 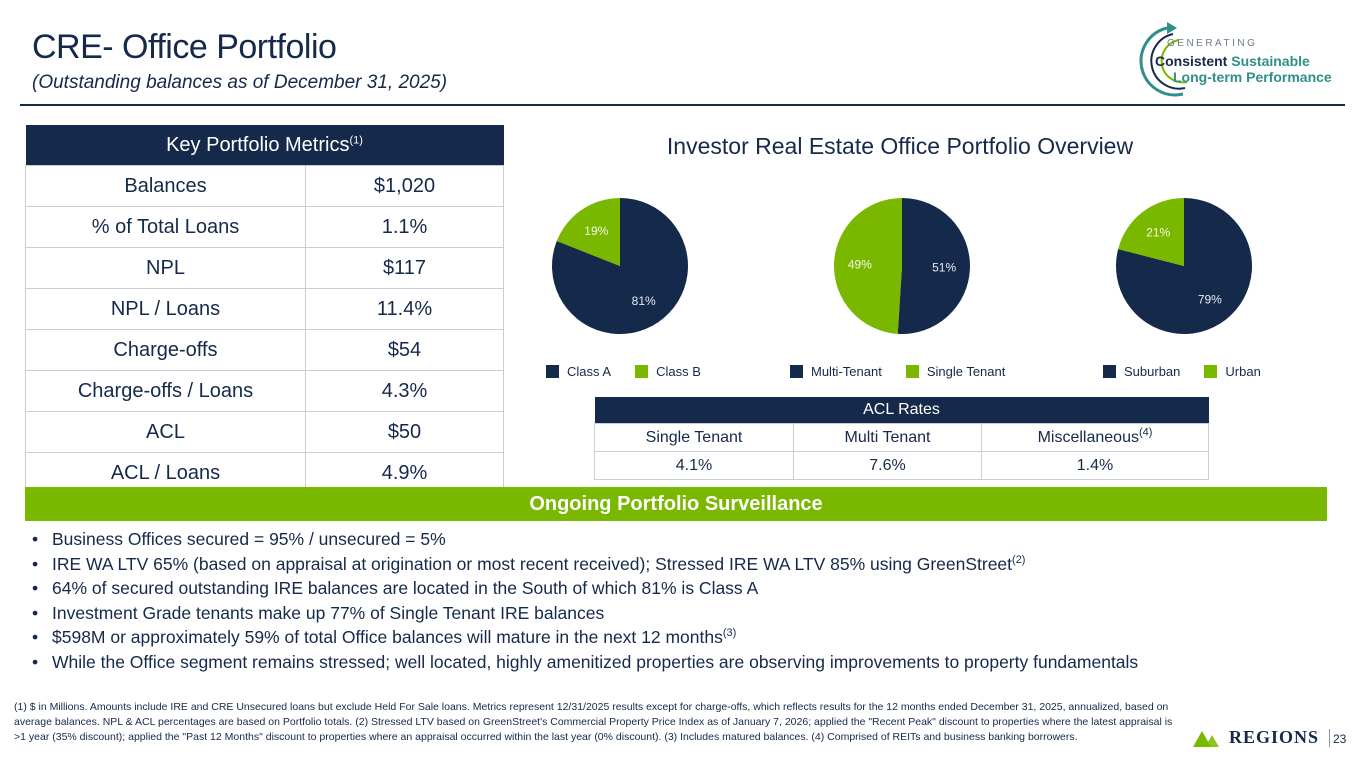 What do you see at coordinates (589, 371) in the screenshot?
I see `legend-label: Class A` at bounding box center [589, 371].